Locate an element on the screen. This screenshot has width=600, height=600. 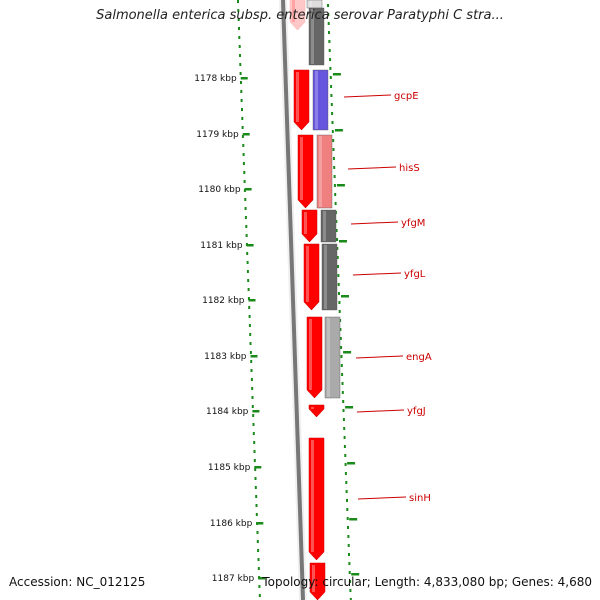
backbone is located at coordinates (293, 300).